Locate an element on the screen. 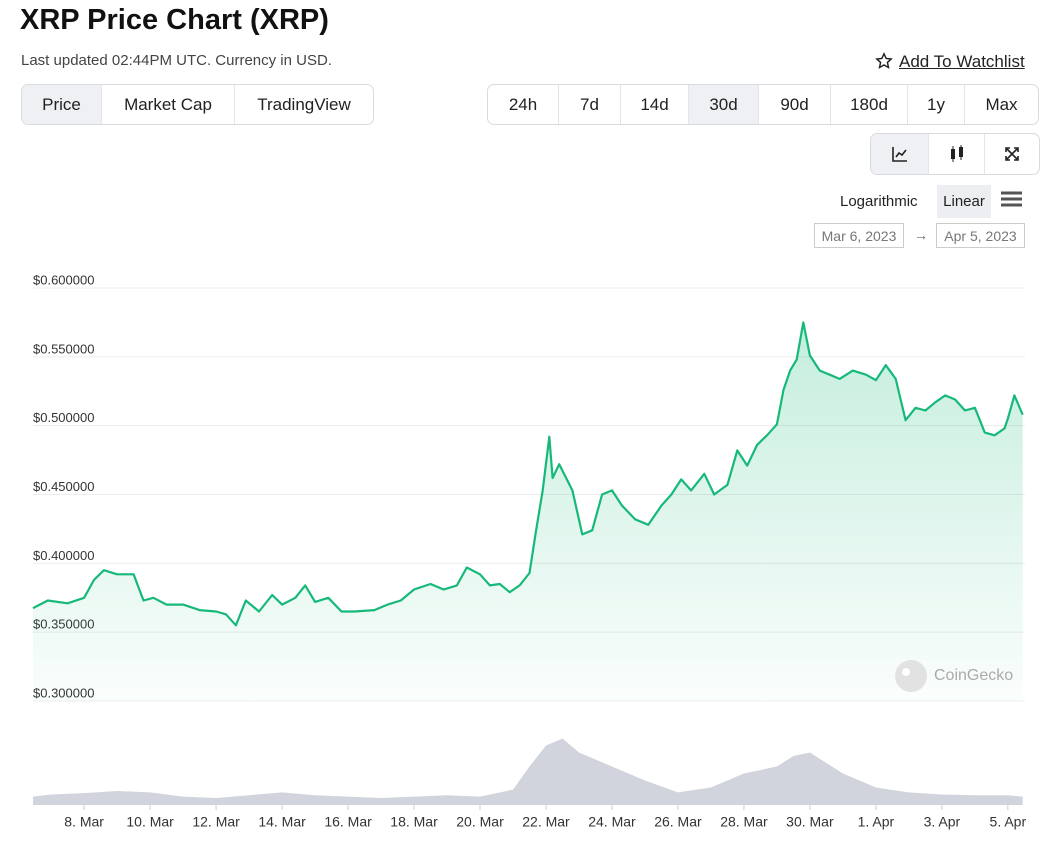 This screenshot has height=842, width=1047. candle-icon is located at coordinates (956, 154).